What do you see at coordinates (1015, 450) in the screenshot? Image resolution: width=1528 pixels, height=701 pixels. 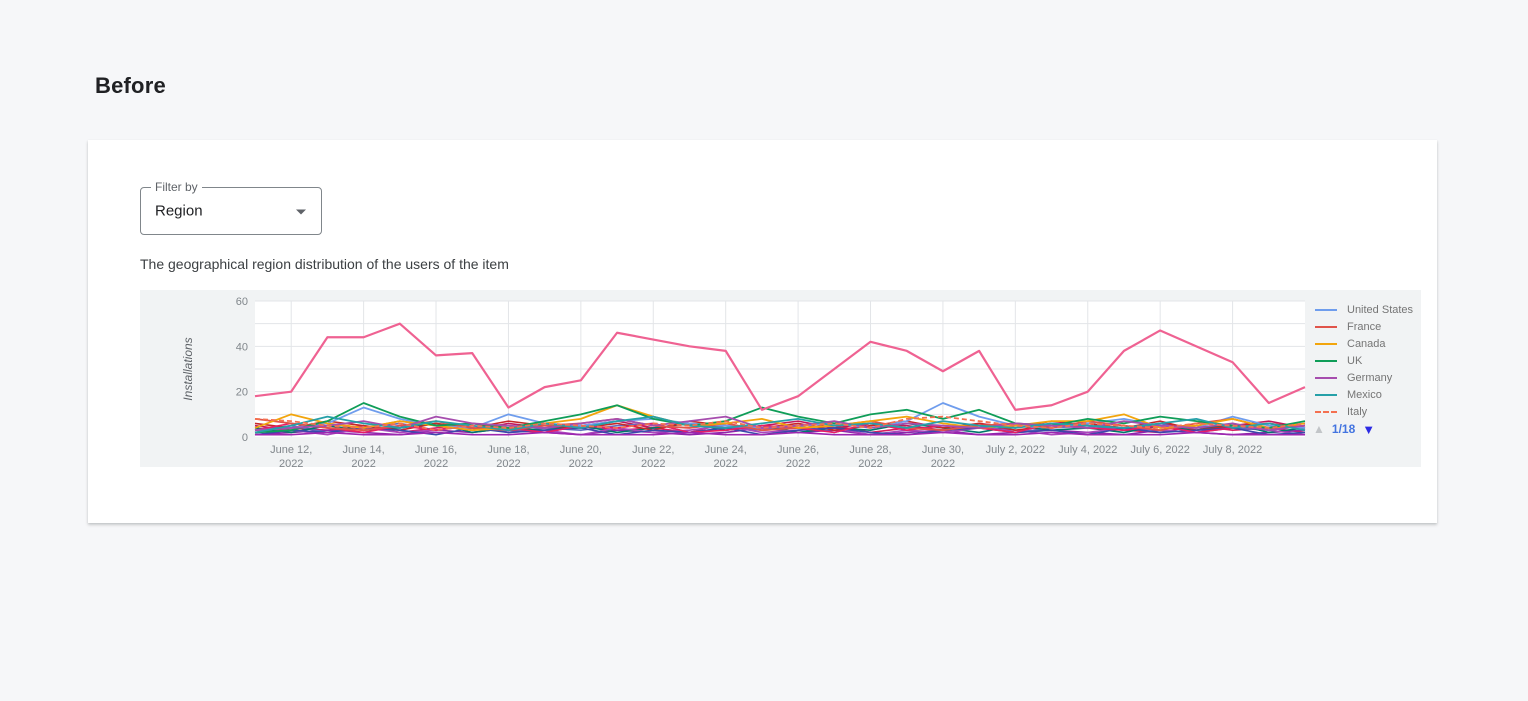 I see `svg-text: July 2, 2022` at bounding box center [1015, 450].